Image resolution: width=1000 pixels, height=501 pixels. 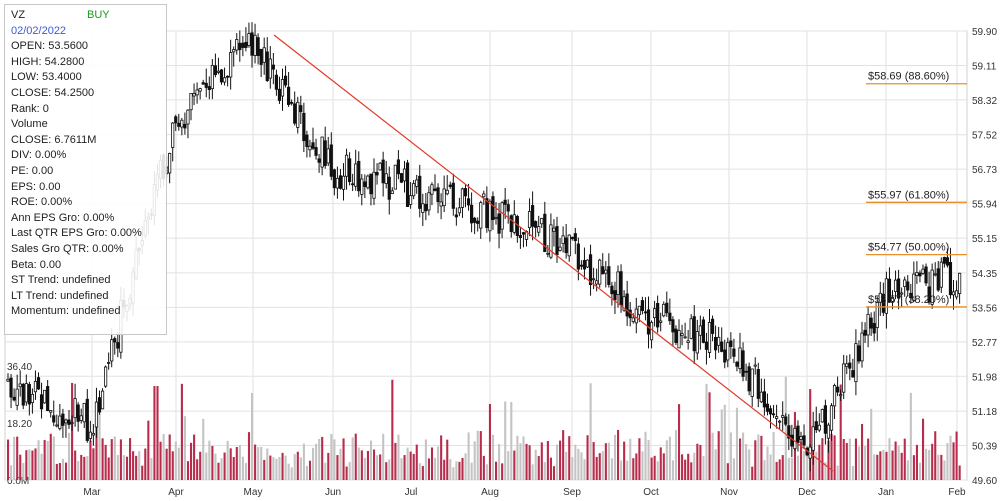 I want to click on price-tick-label: 51.18, so click(x=984, y=412).